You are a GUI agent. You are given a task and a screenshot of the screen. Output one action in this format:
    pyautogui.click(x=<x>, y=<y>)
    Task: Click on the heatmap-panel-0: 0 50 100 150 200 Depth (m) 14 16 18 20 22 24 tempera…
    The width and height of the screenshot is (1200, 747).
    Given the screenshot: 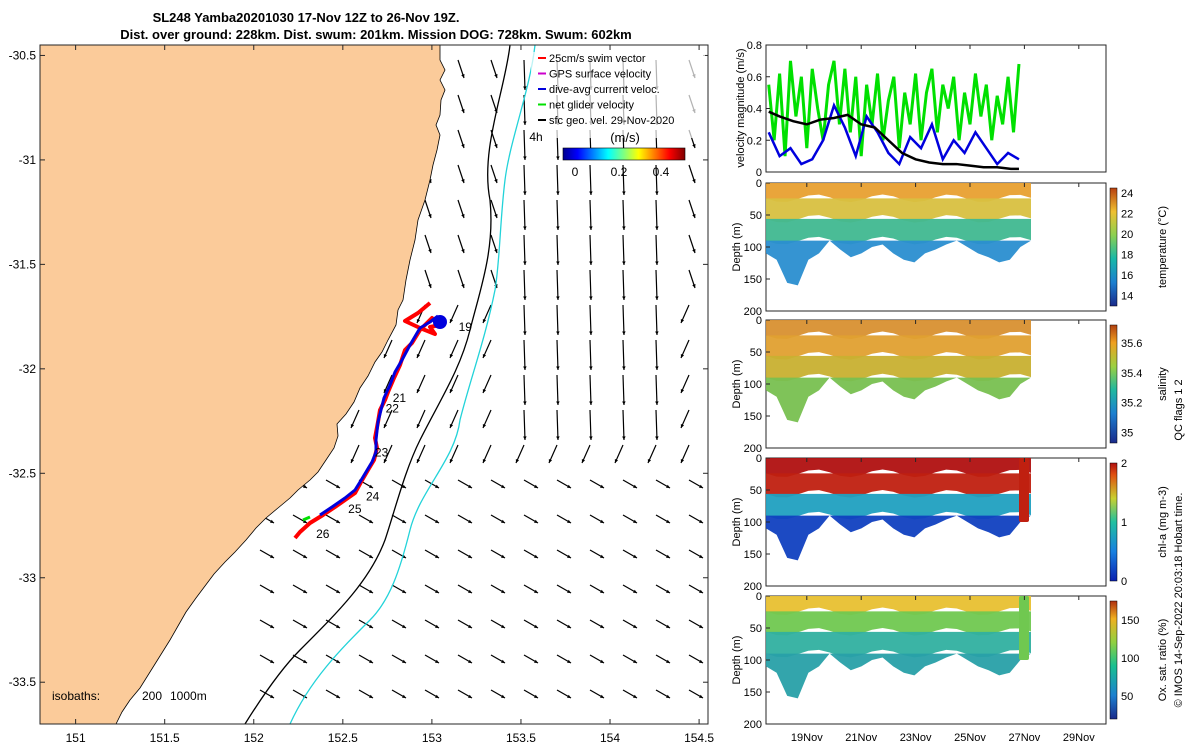 What is the action you would take?
    pyautogui.click(x=950, y=248)
    